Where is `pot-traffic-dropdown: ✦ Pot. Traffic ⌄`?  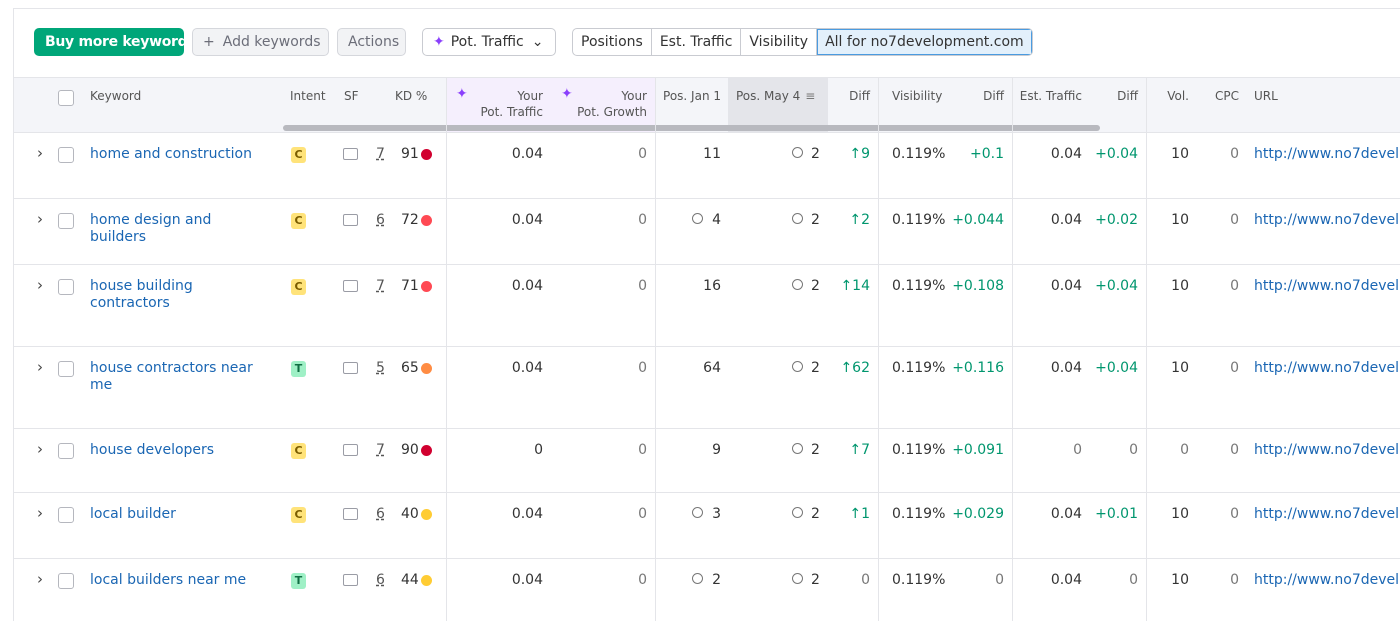
pot-traffic-dropdown: ✦ Pot. Traffic ⌄ is located at coordinates (489, 42).